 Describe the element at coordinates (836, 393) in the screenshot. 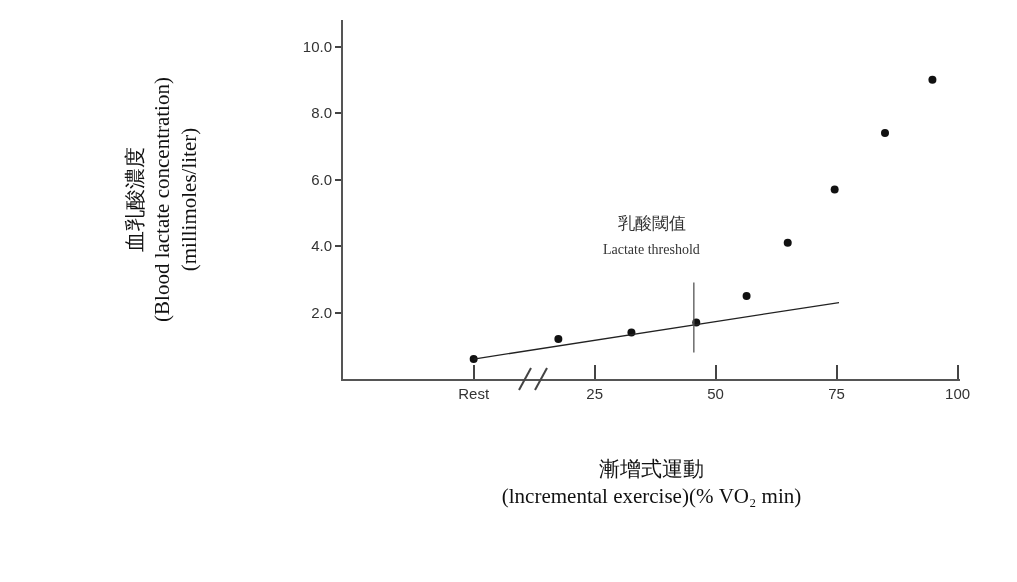

I see `x-tick-label: 75` at that location.